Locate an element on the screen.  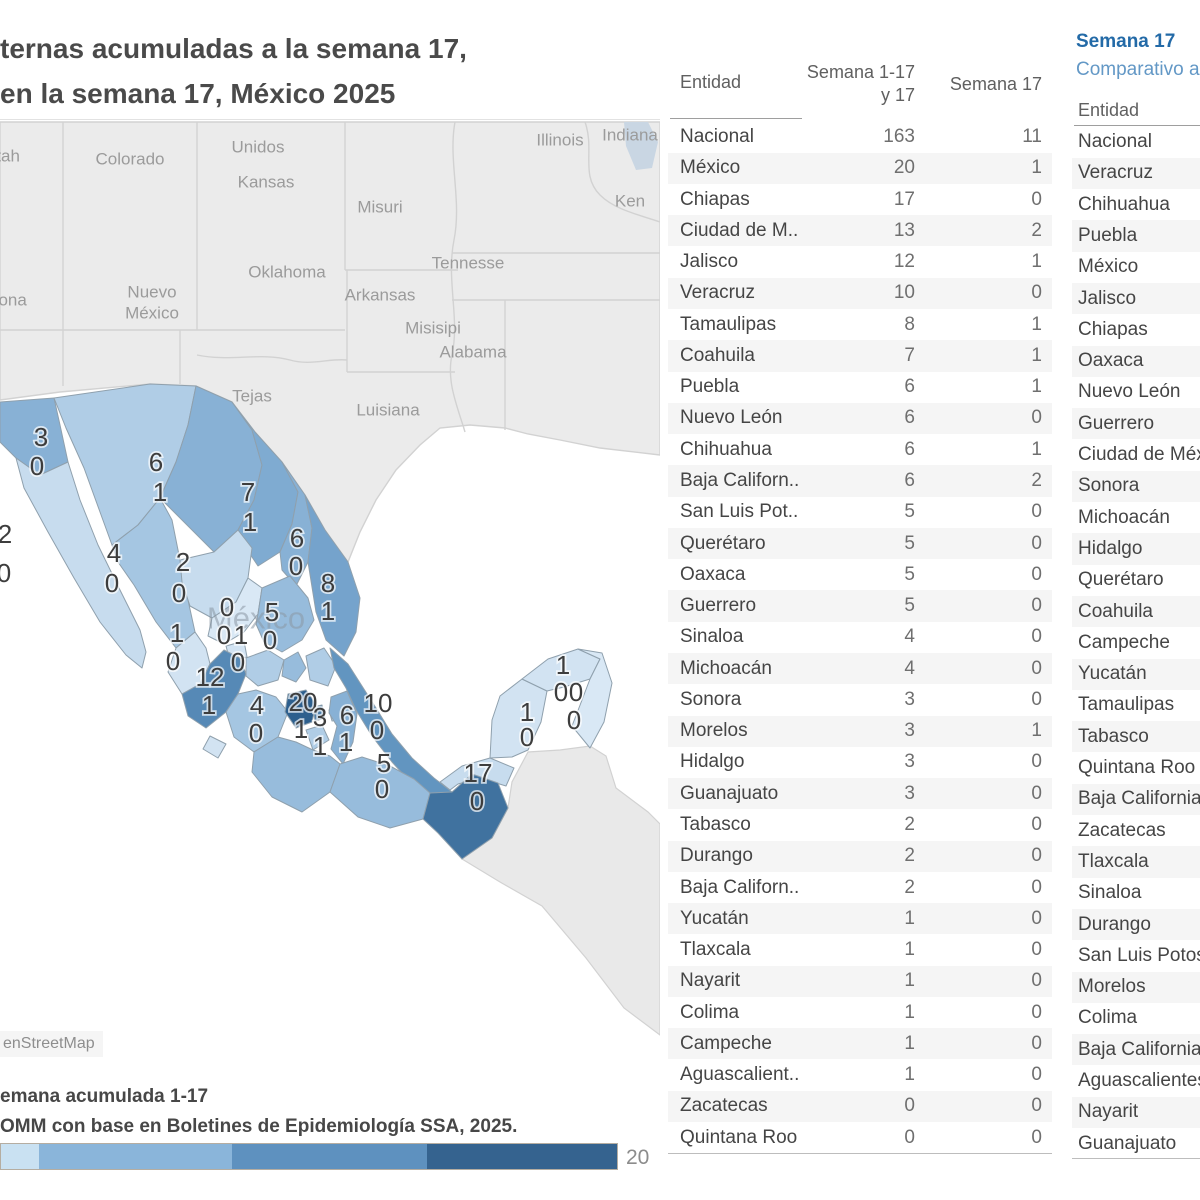
center-table-row: Oaxaca 5 0 is located at coordinates (860, 574).